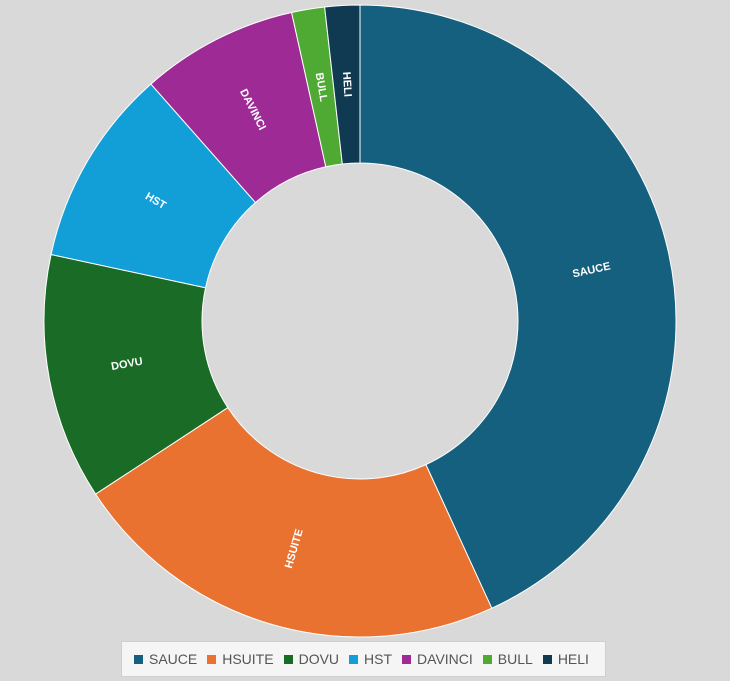  Describe the element at coordinates (573, 659) in the screenshot. I see `legend-label-heli: HELI` at that location.